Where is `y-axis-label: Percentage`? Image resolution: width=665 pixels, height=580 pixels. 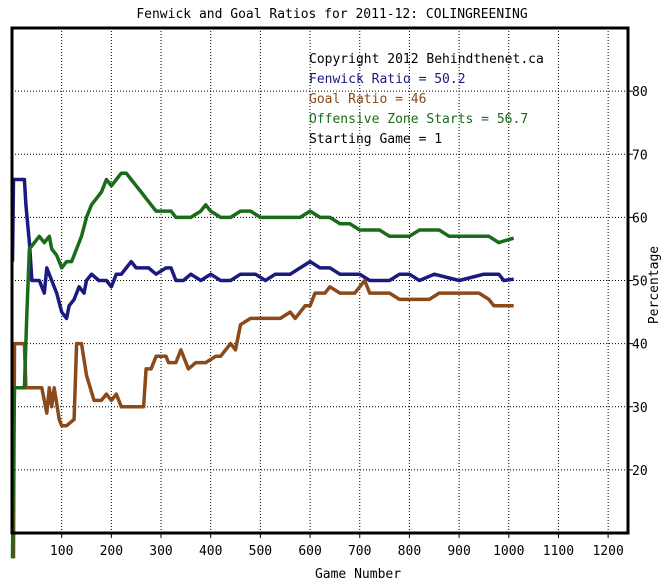
y-axis-label: Percentage is located at coordinates (654, 285).